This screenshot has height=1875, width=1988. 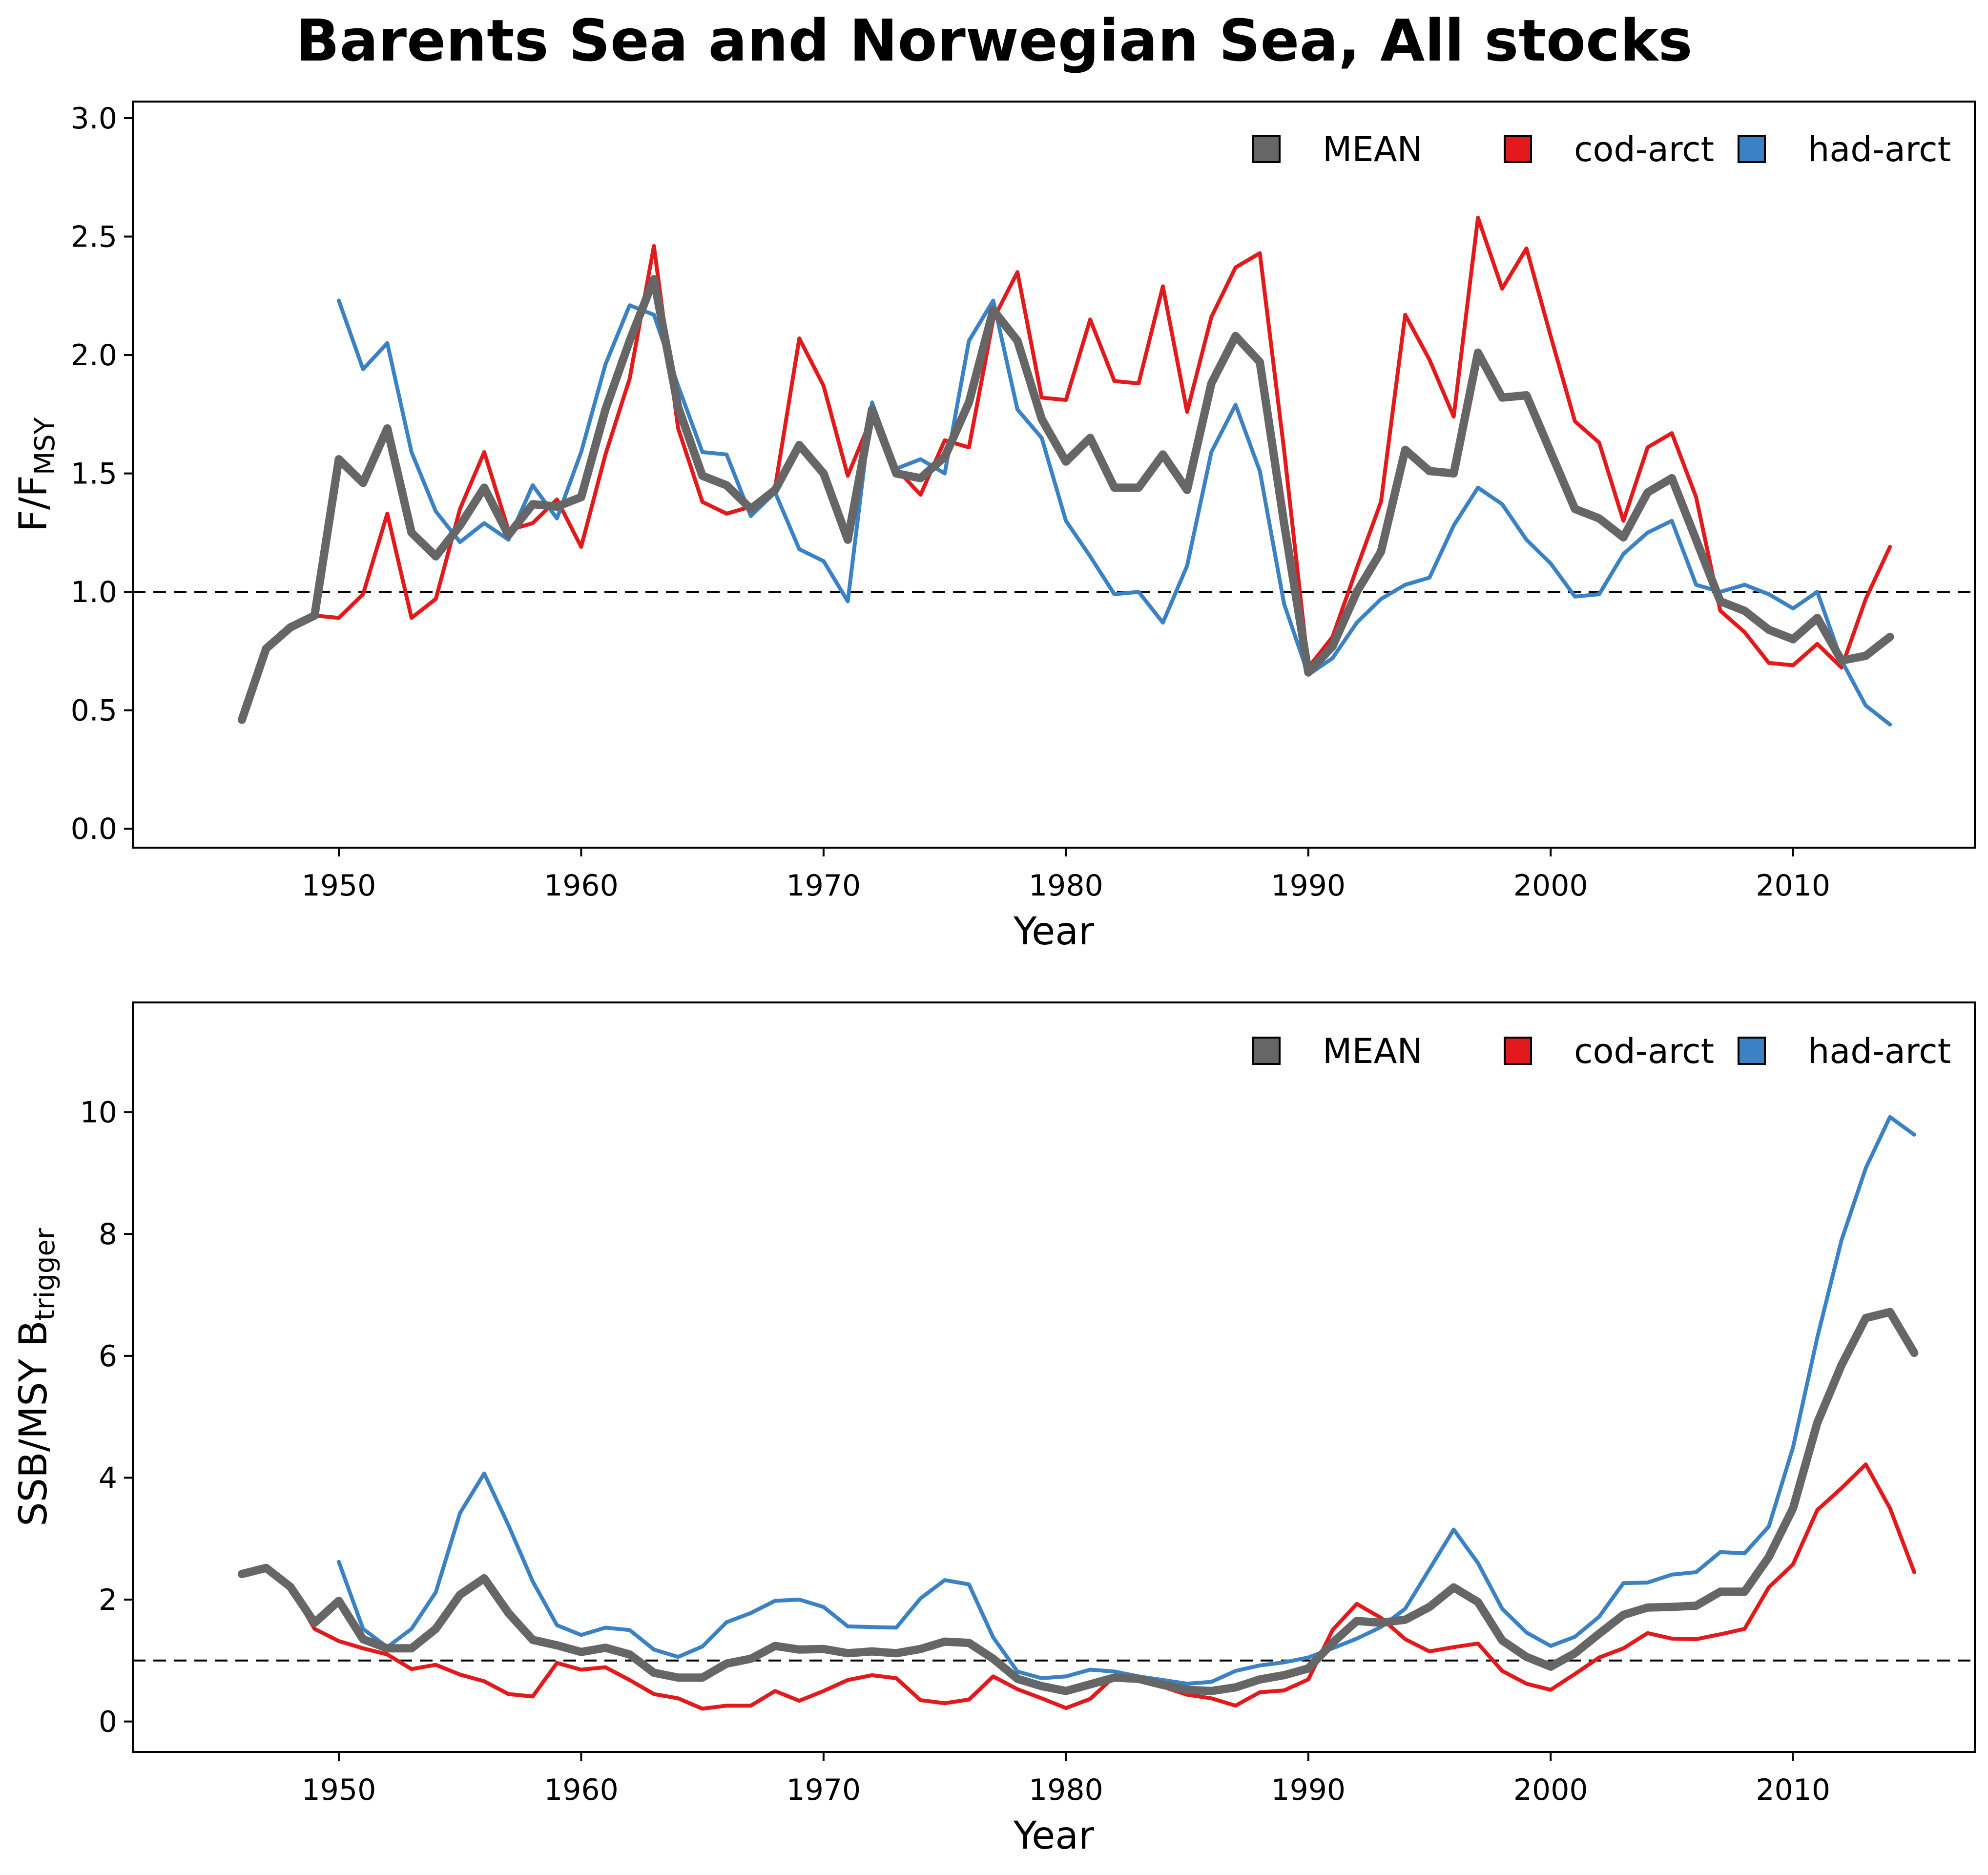 I want to click on y-tick-label: 6, so click(x=108, y=1356).